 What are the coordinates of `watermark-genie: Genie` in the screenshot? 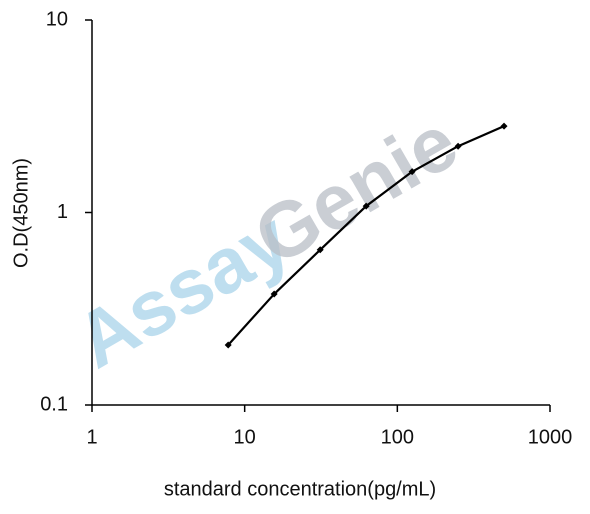 It's located at (356, 189).